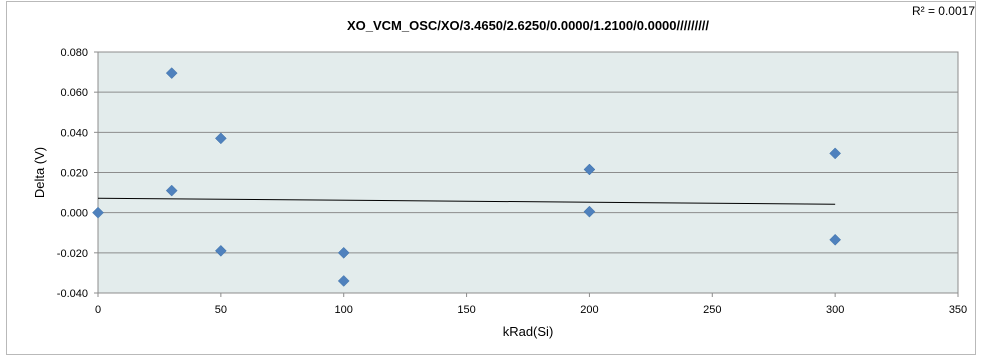  Describe the element at coordinates (39, 172) in the screenshot. I see `y-axis-label: Delta (V)` at that location.